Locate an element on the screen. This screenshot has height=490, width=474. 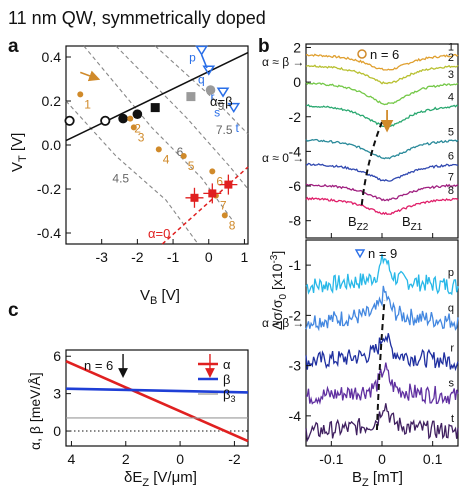
figure-title: 11 nm QW, symmetrically doped is located at coordinates (137, 18).